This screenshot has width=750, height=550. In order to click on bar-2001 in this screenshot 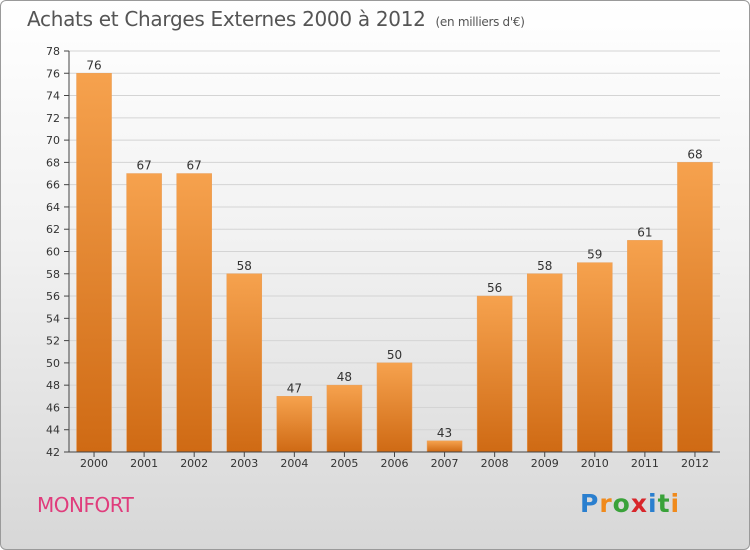, I will do `click(144, 313)`.